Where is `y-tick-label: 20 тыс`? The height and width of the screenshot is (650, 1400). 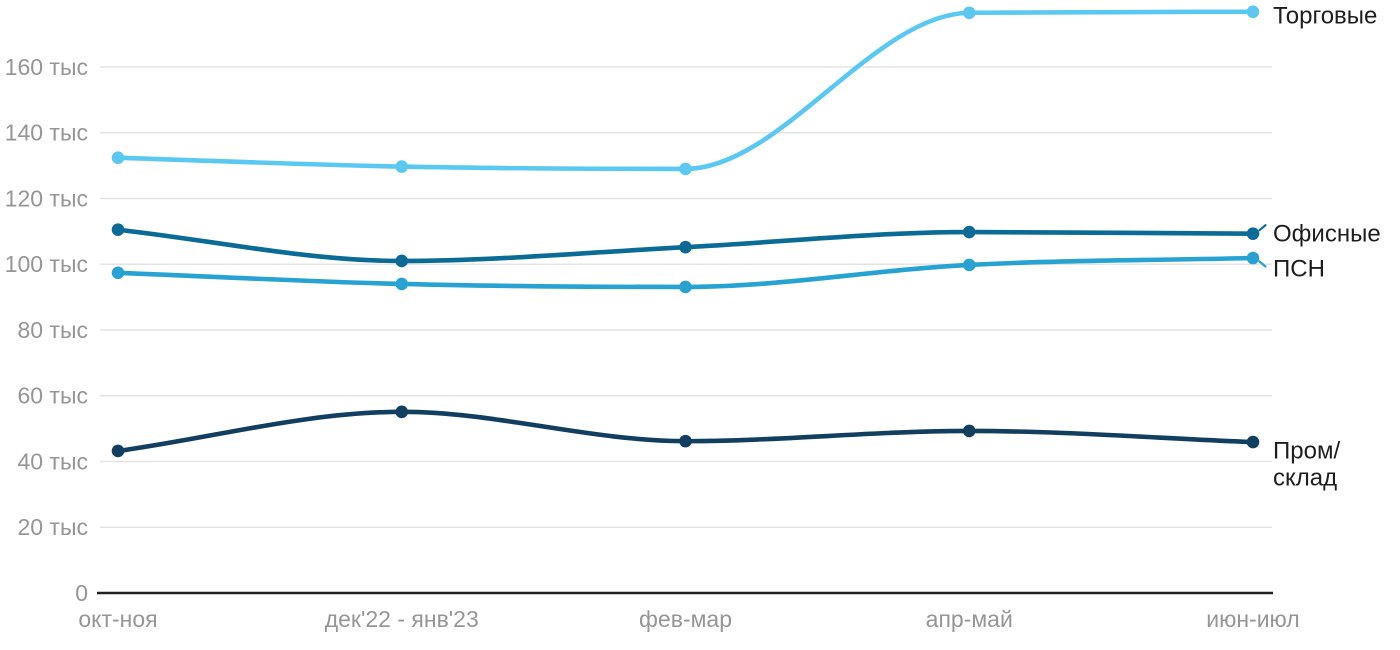 y-tick-label: 20 тыс is located at coordinates (52, 527).